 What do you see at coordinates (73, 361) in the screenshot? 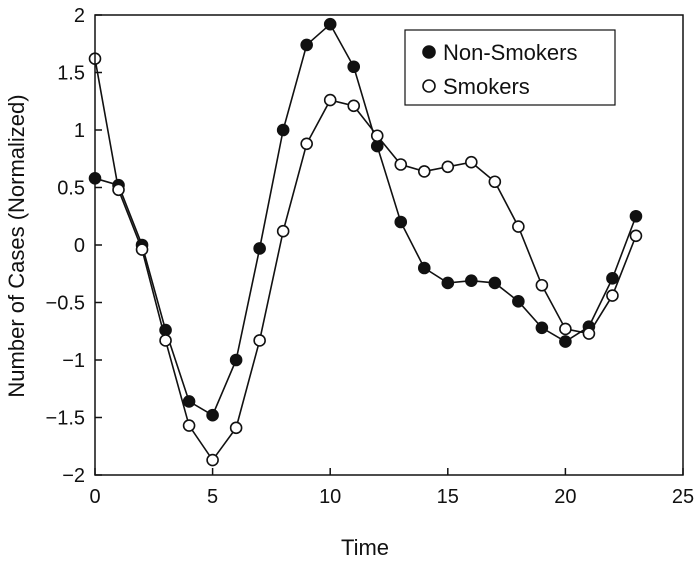
I see `y-tick-label: −1` at bounding box center [73, 361].